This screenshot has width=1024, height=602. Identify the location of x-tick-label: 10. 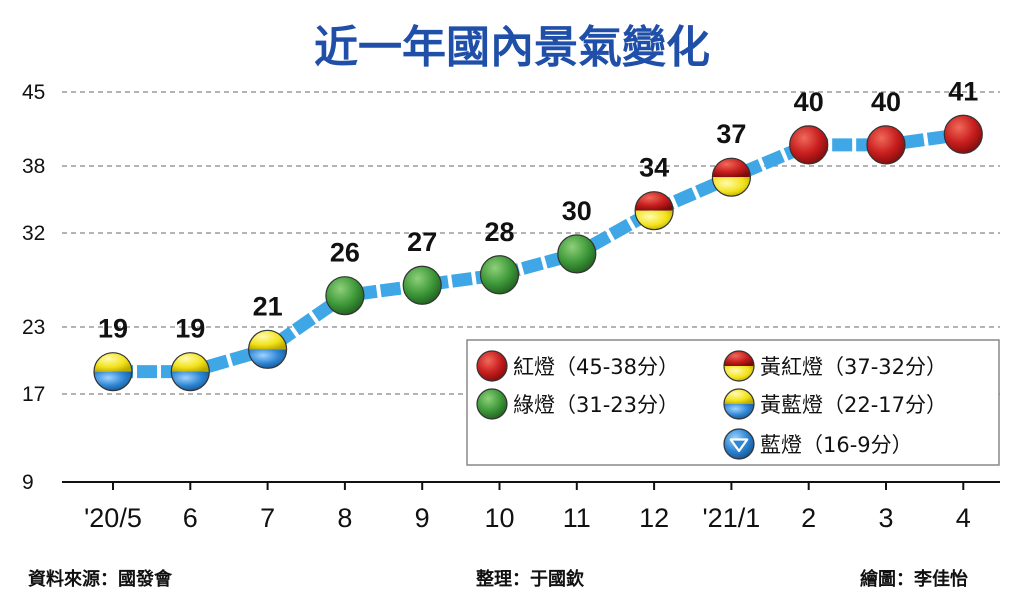
(499, 518).